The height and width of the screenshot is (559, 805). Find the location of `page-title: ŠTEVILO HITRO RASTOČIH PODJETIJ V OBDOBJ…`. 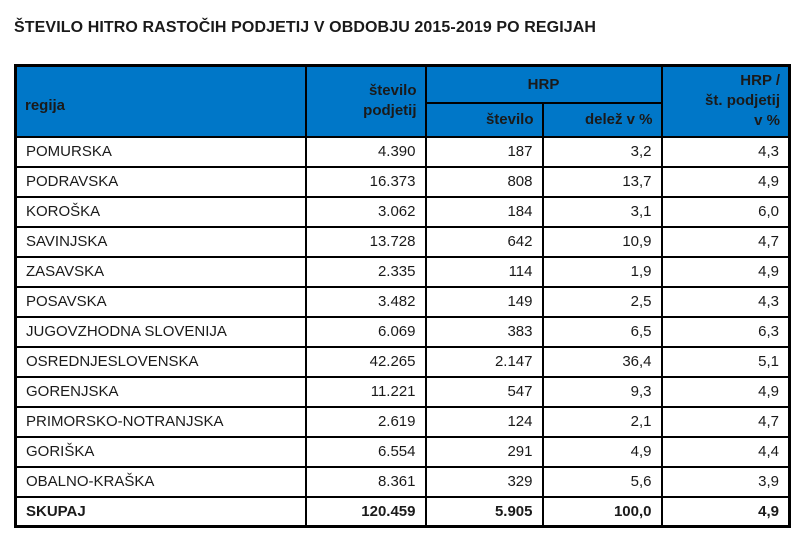

page-title: ŠTEVILO HITRO RASTOČIH PODJETIJ V OBDOBJ… is located at coordinates (305, 27).